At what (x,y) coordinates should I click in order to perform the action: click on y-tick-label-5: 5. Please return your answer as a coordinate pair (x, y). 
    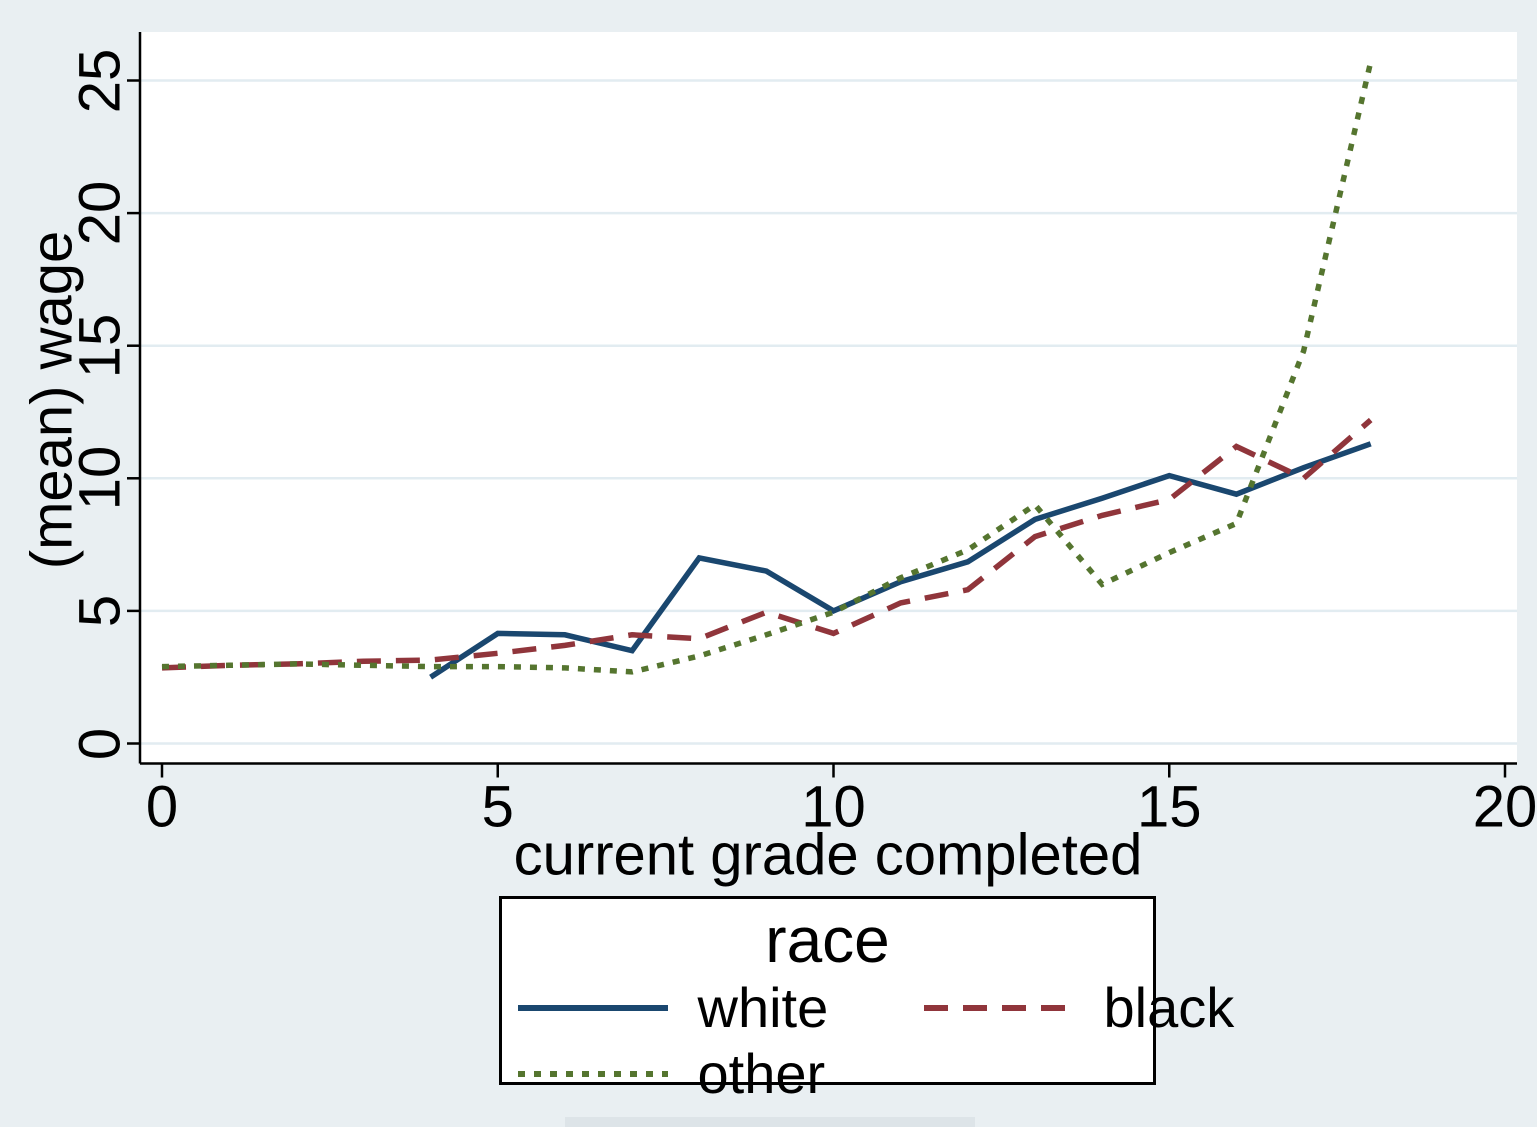
    Looking at the image, I should click on (100, 611).